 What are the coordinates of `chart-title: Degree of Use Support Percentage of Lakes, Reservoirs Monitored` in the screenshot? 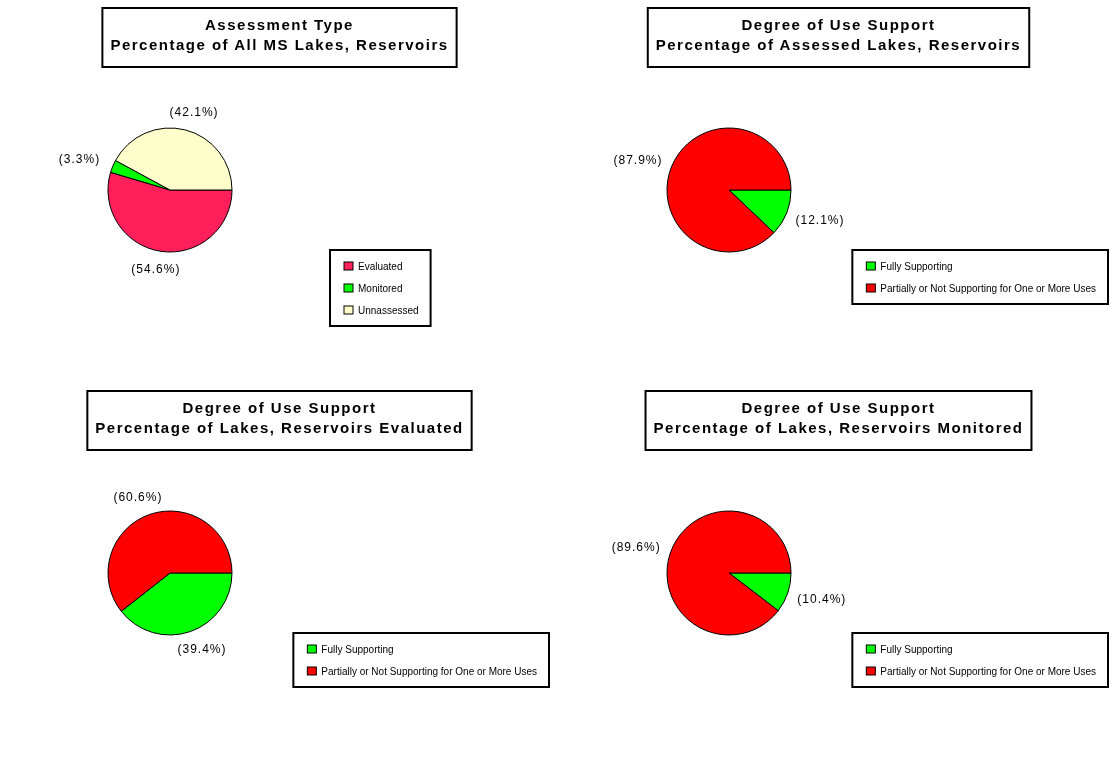 It's located at (838, 417).